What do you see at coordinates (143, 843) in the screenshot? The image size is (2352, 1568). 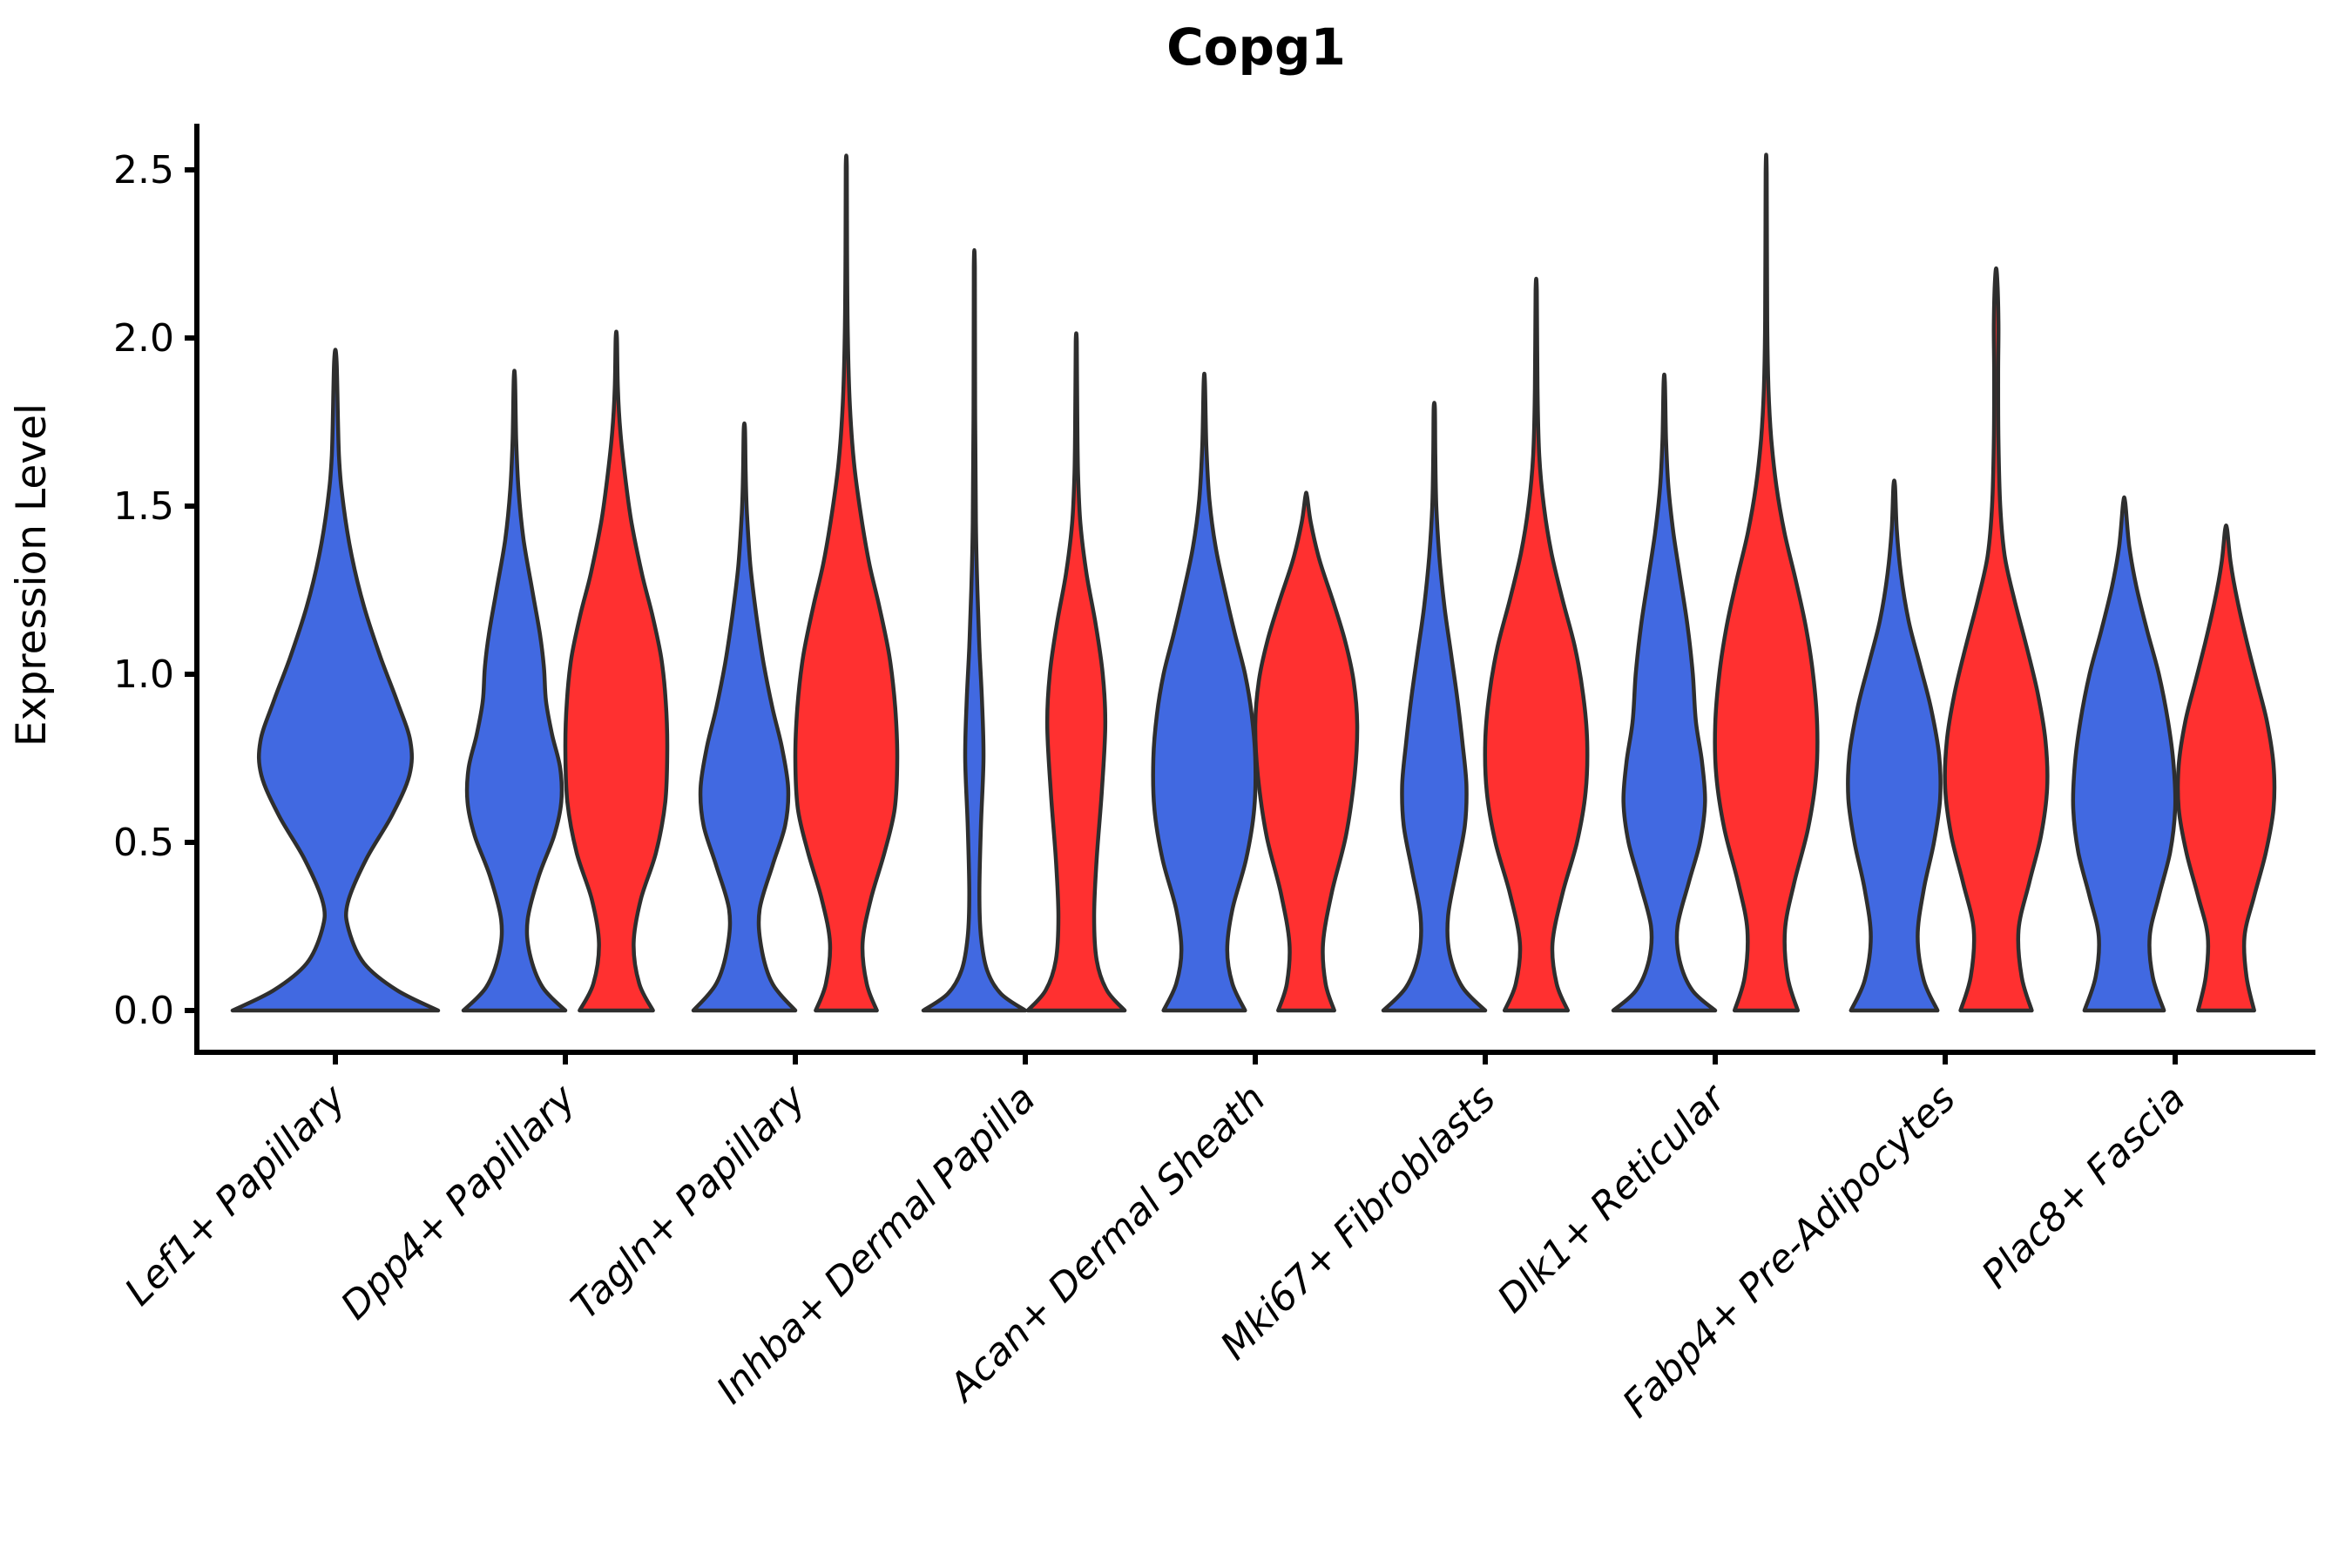 I see `y-tick-label: 0.5` at bounding box center [143, 843].